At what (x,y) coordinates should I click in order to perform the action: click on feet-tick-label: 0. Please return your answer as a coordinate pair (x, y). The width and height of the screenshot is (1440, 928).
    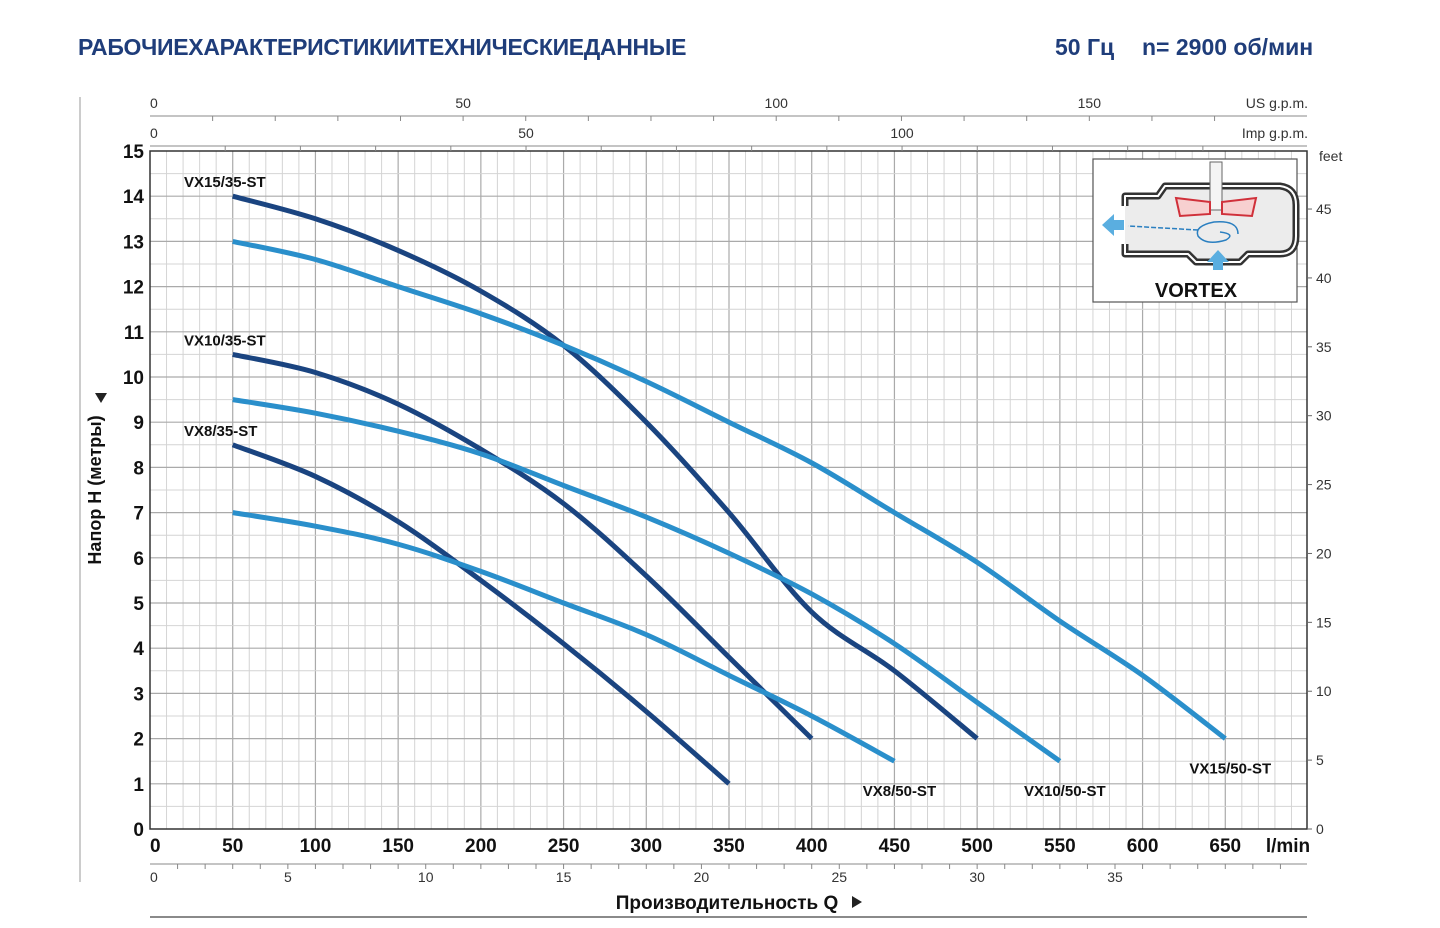
    Looking at the image, I should click on (1320, 829).